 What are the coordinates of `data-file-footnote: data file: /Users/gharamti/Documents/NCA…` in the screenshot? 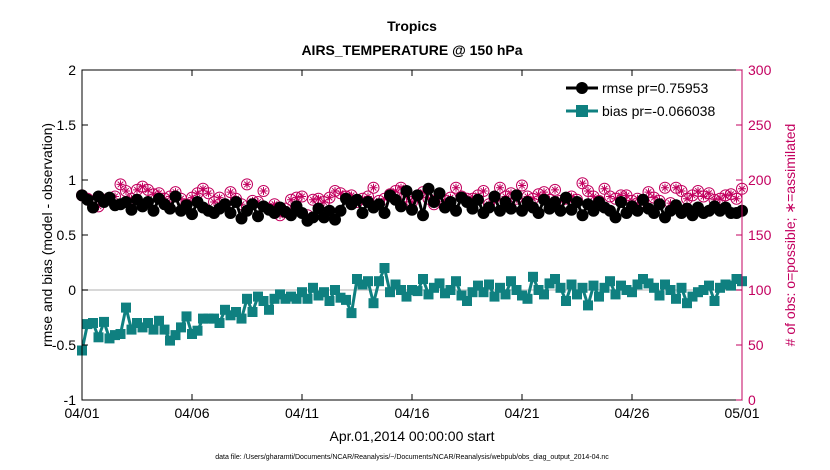 It's located at (412, 457).